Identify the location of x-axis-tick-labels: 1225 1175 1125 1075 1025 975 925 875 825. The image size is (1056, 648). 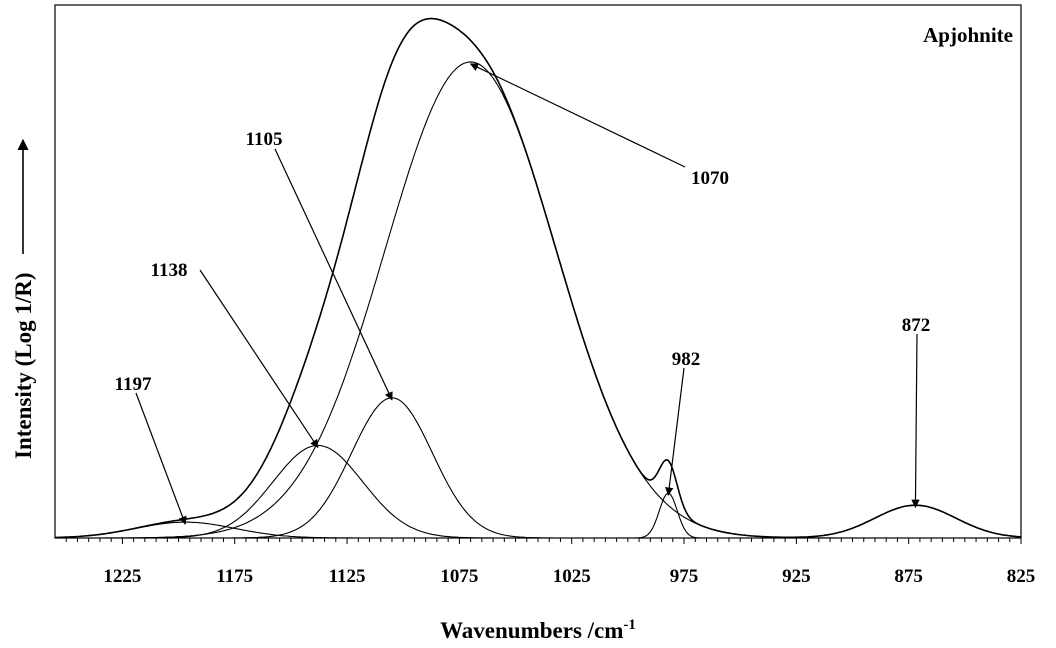
(569, 576).